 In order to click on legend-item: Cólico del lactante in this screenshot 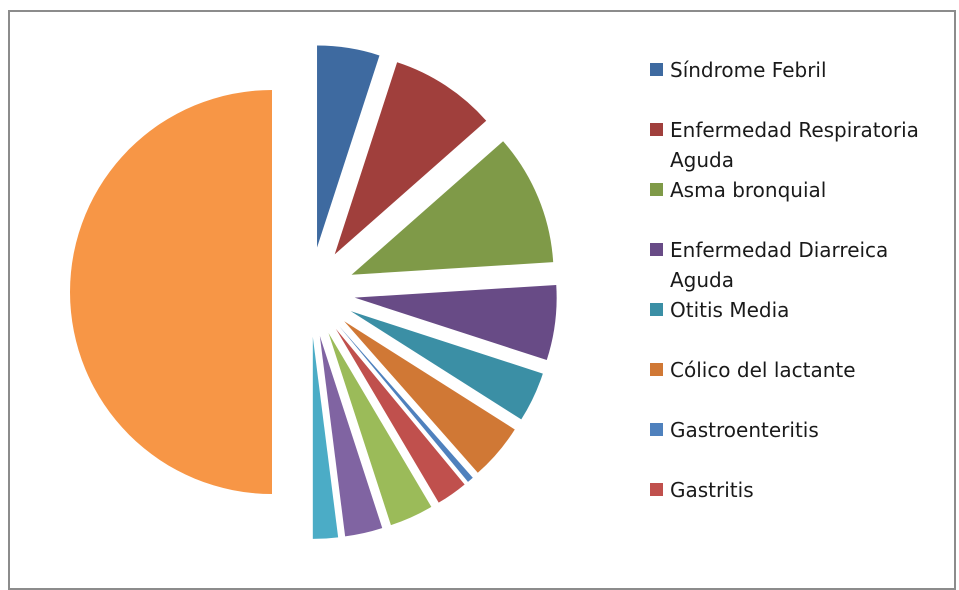, I will do `click(800, 385)`.